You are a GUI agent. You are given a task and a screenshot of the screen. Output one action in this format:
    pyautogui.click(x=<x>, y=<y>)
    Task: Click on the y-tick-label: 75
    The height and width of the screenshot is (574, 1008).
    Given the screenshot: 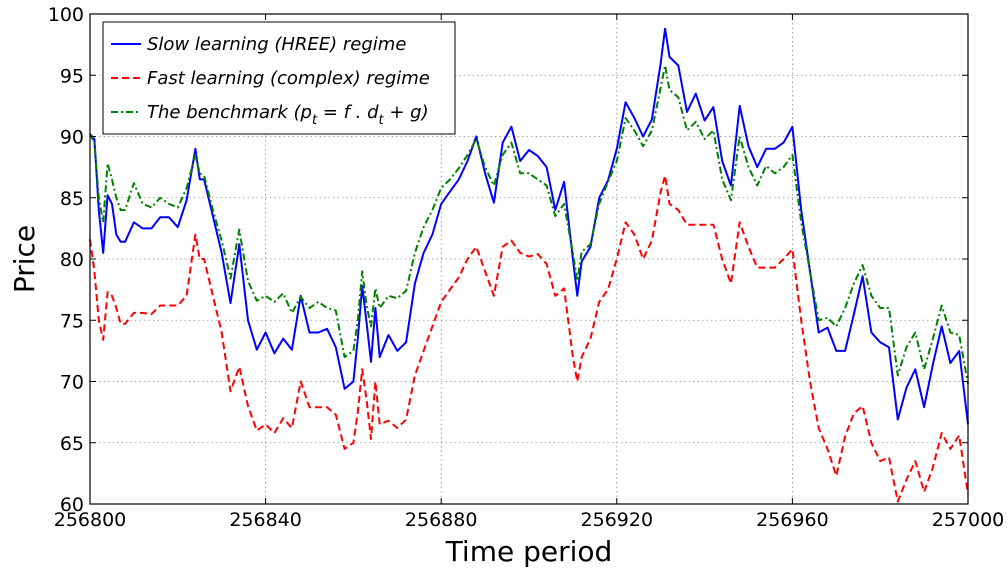 What is the action you would take?
    pyautogui.click(x=72, y=321)
    